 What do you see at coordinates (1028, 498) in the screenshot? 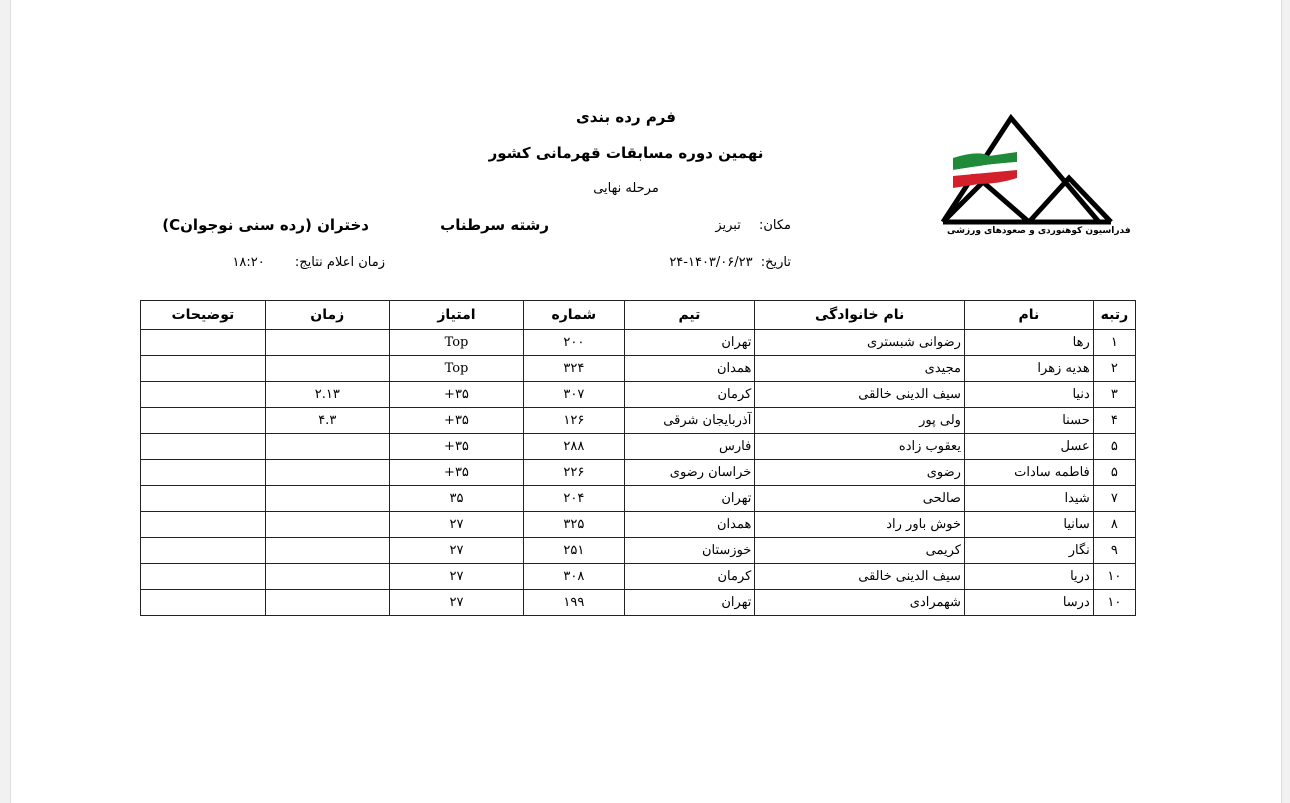
I see `cell-first-name: شیدا` at bounding box center [1028, 498].